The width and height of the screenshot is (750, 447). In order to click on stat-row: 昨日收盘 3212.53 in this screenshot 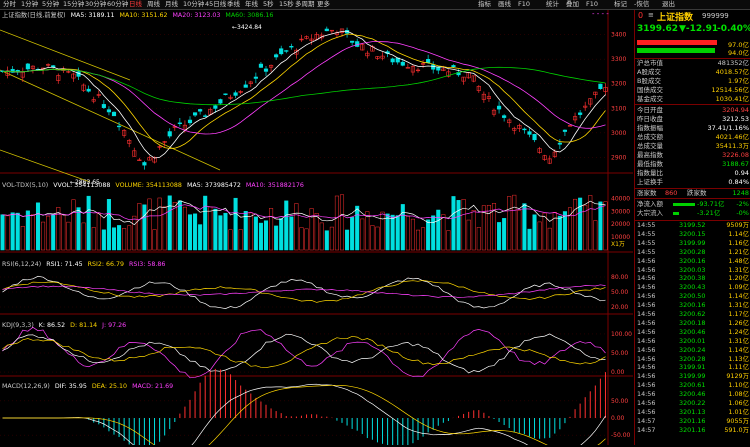, I will do `click(693, 119)`.